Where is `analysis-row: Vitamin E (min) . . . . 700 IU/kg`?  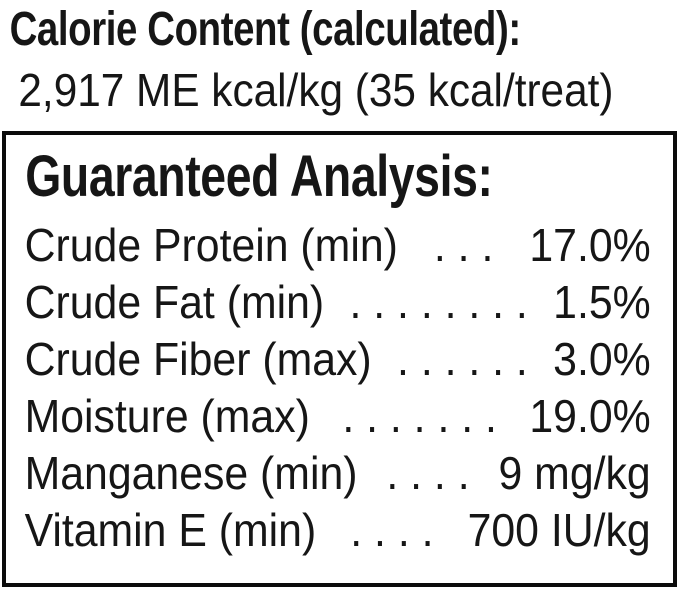
analysis-row: Vitamin E (min) . . . . 700 IU/kg is located at coordinates (338, 530).